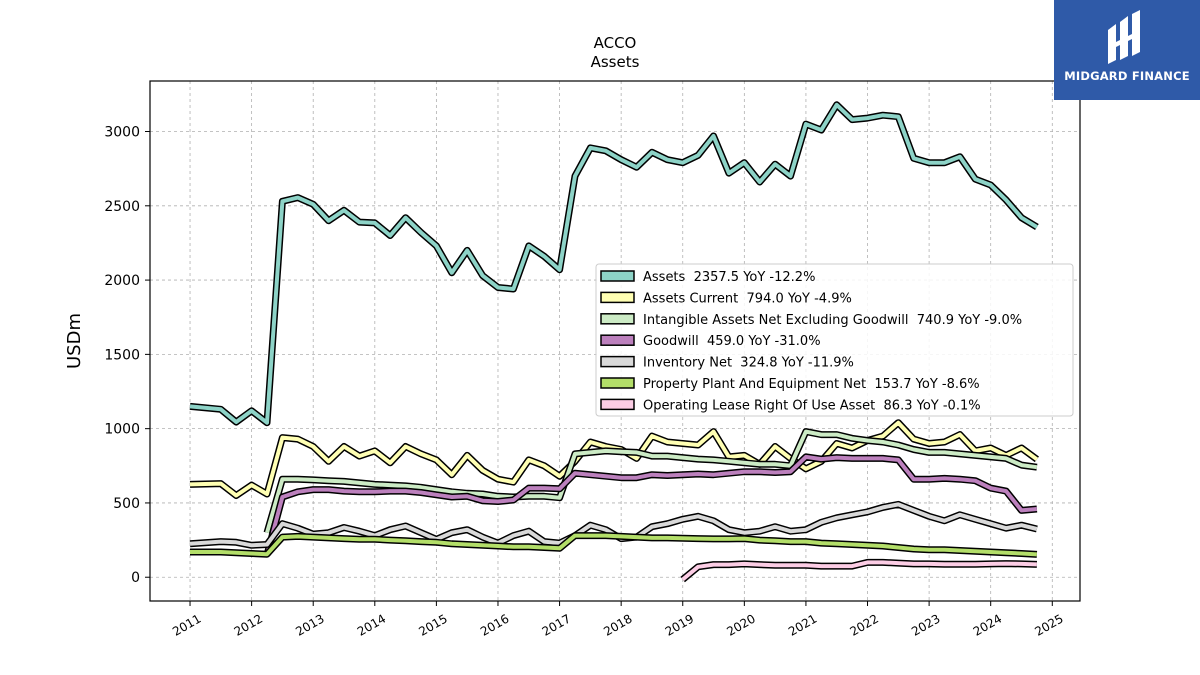  I want to click on x-tick-label: 2023, so click(925, 624).